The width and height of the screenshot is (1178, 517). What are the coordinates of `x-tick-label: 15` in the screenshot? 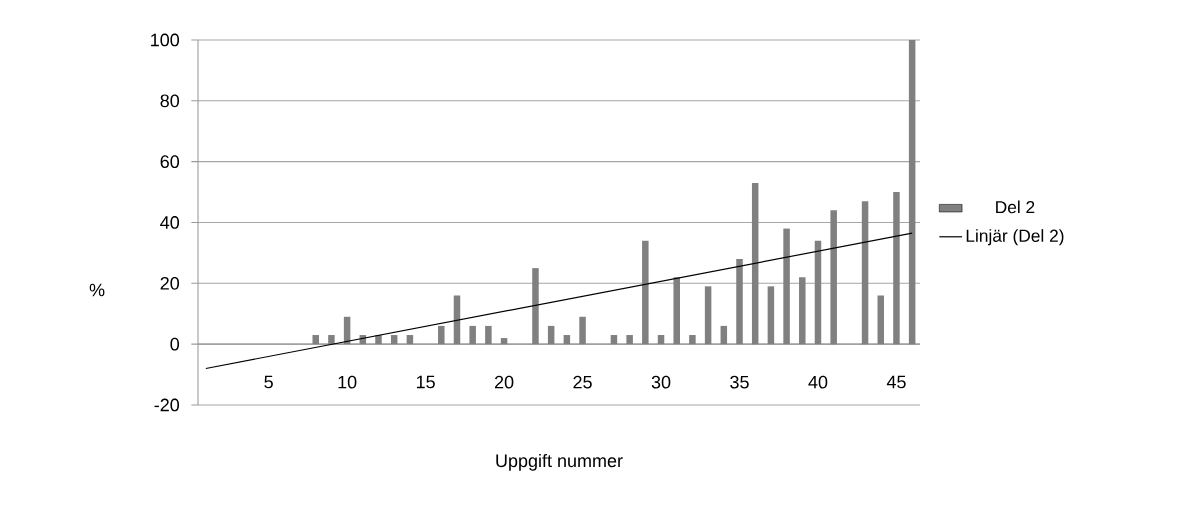 It's located at (425, 382).